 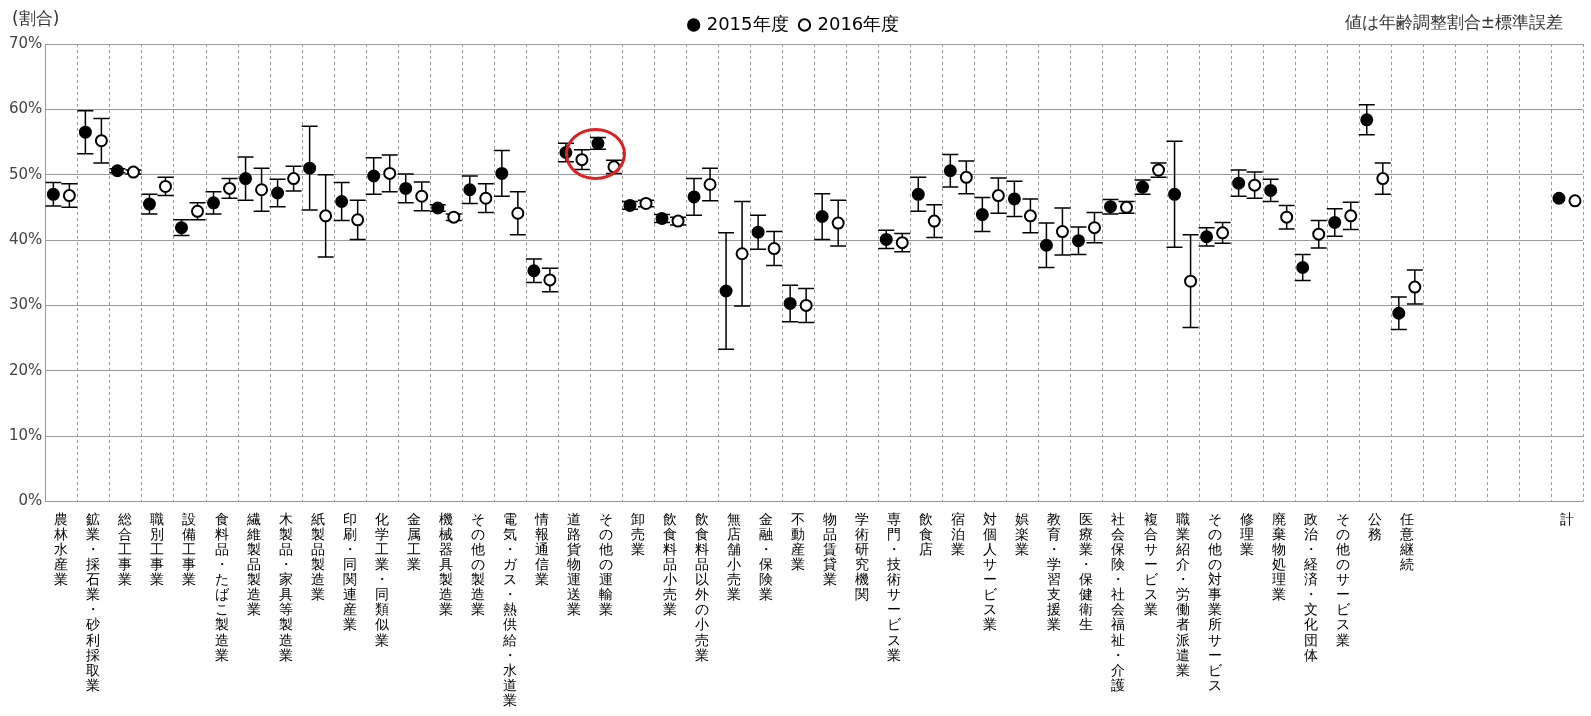 What do you see at coordinates (26, 369) in the screenshot?
I see `y-tick-label: 20%` at bounding box center [26, 369].